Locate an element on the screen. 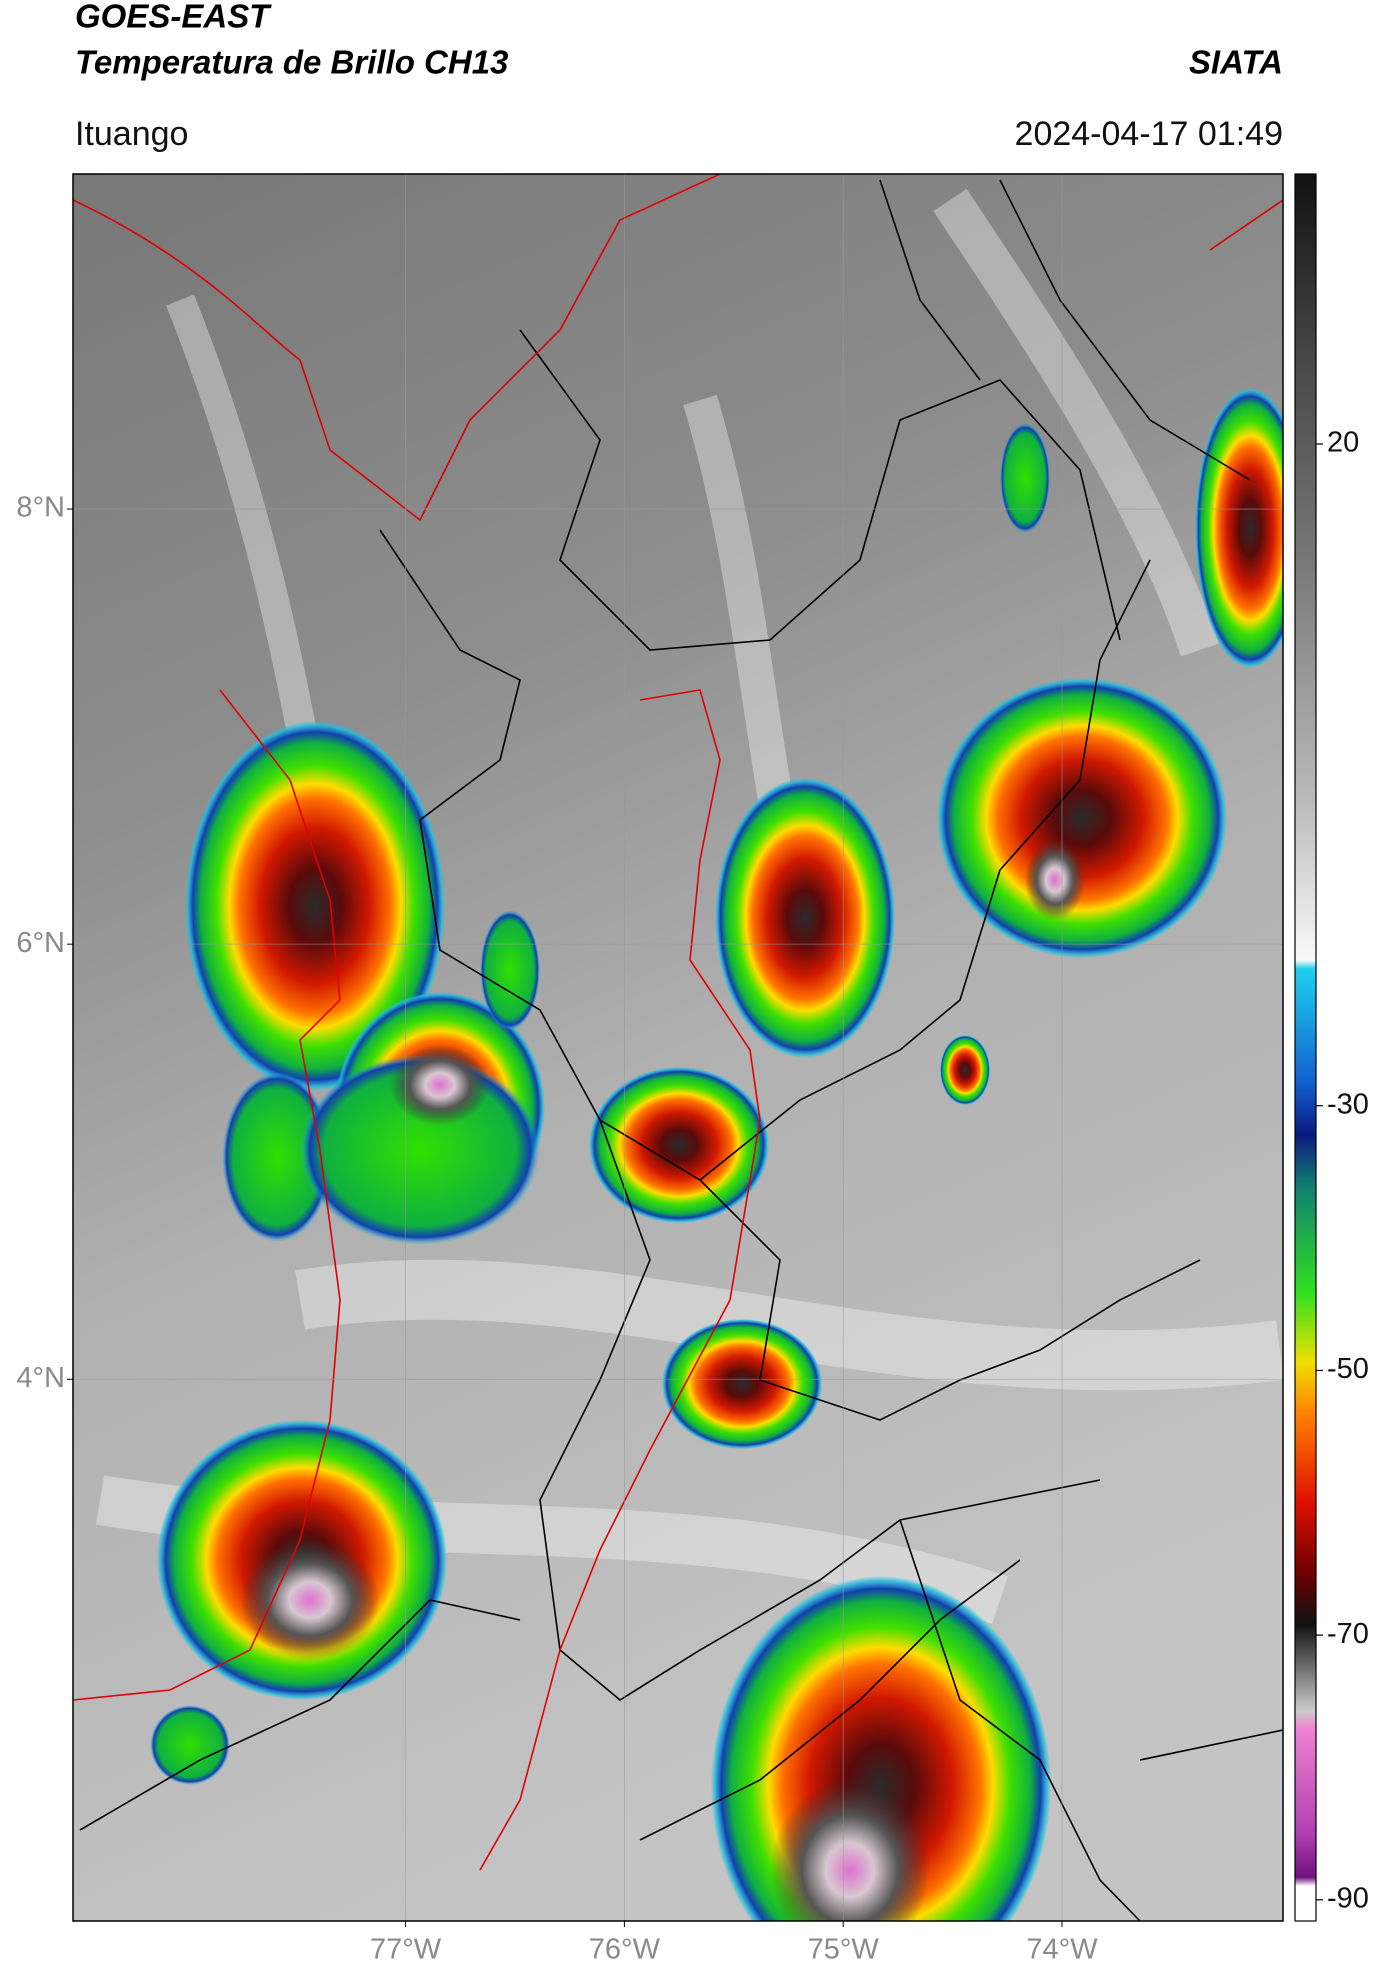 The image size is (1384, 1986). agency: SIATA is located at coordinates (1236, 62).